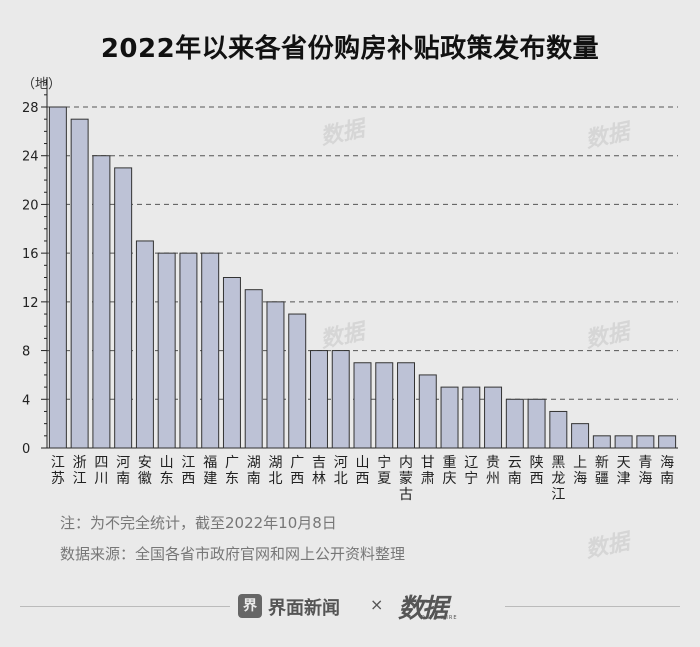  I want to click on jiemian-brand: 界面新闻, so click(304, 608).